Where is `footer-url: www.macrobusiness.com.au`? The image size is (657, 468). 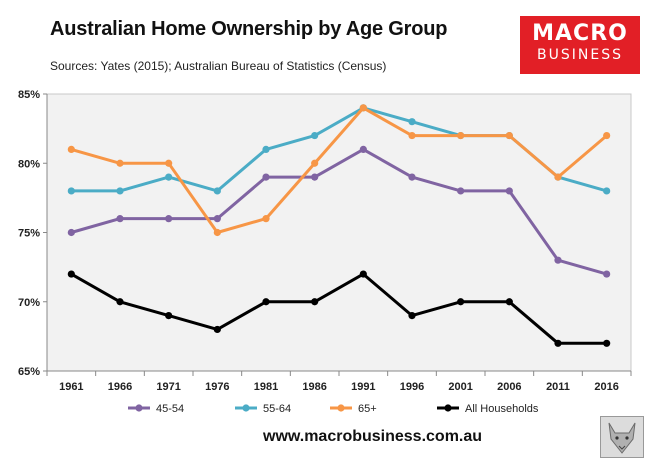
footer-url: www.macrobusiness.com.au is located at coordinates (373, 436).